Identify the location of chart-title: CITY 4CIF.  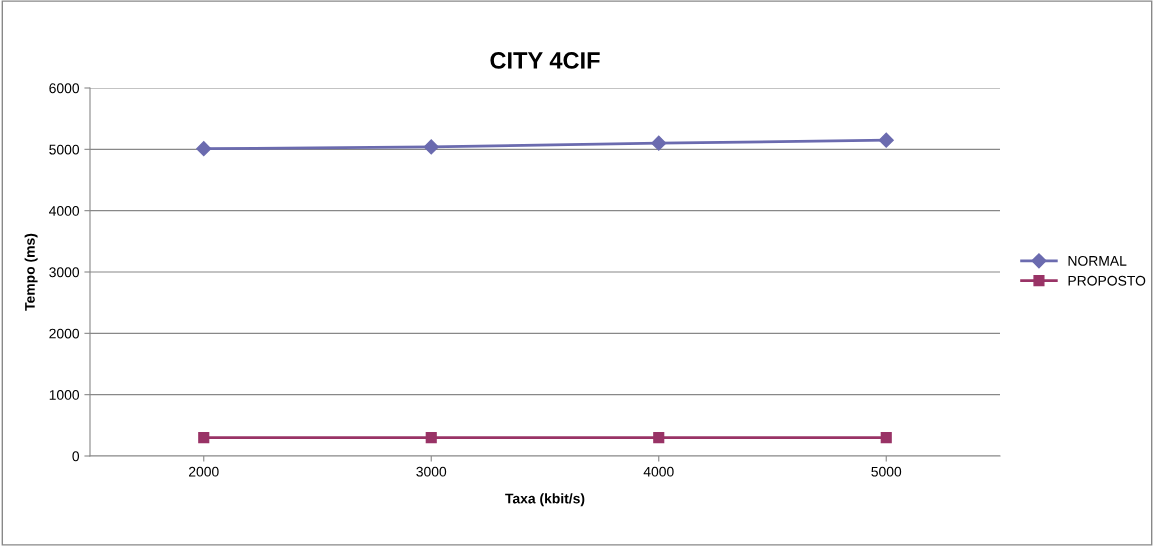
(545, 60).